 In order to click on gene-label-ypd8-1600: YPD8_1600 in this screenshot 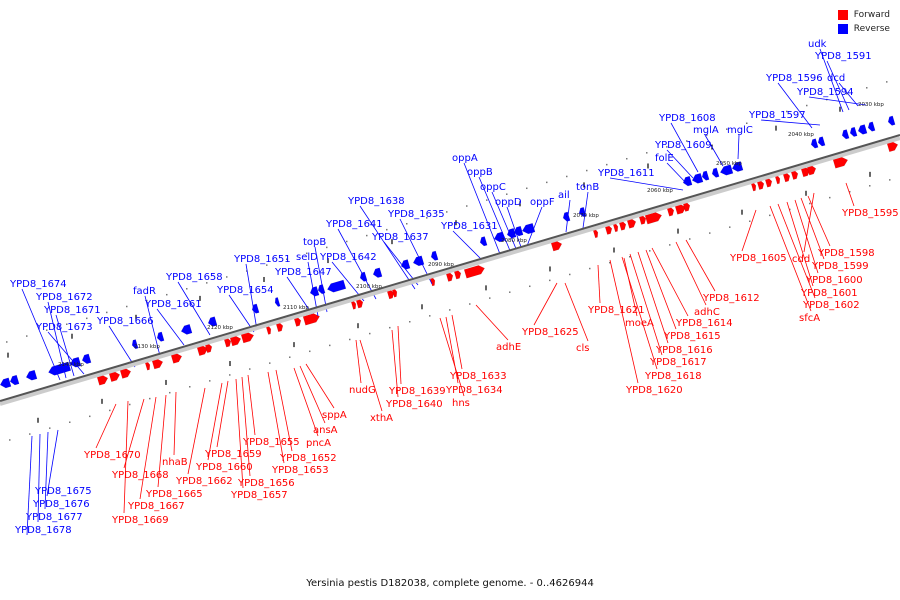, I will do `click(834, 280)`.